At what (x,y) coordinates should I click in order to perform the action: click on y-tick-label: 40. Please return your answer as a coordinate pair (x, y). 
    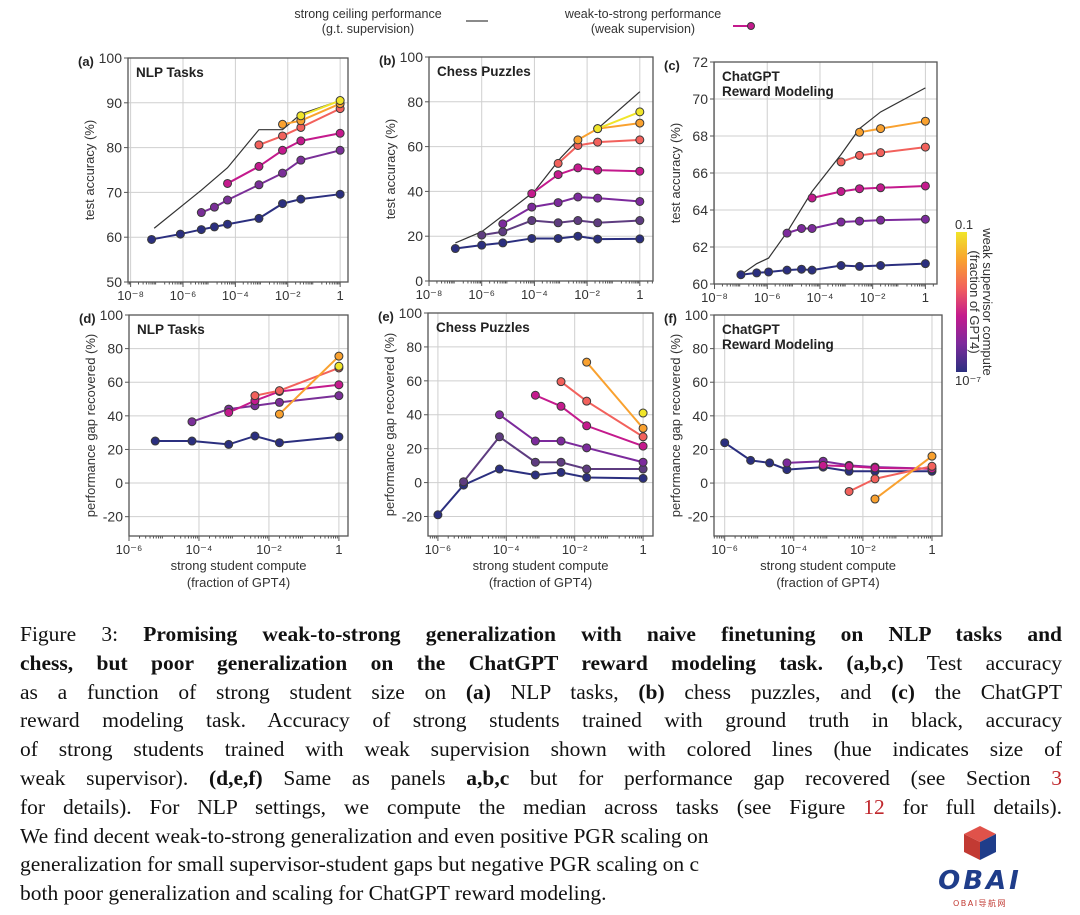
    Looking at the image, I should click on (700, 416).